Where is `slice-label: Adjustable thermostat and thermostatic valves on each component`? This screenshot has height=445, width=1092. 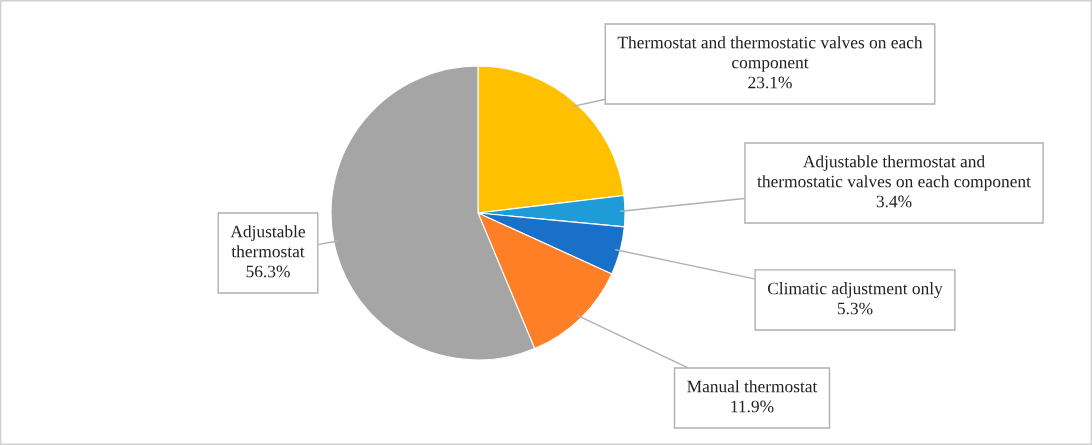 slice-label: Adjustable thermostat and thermostatic valves on each component is located at coordinates (894, 173).